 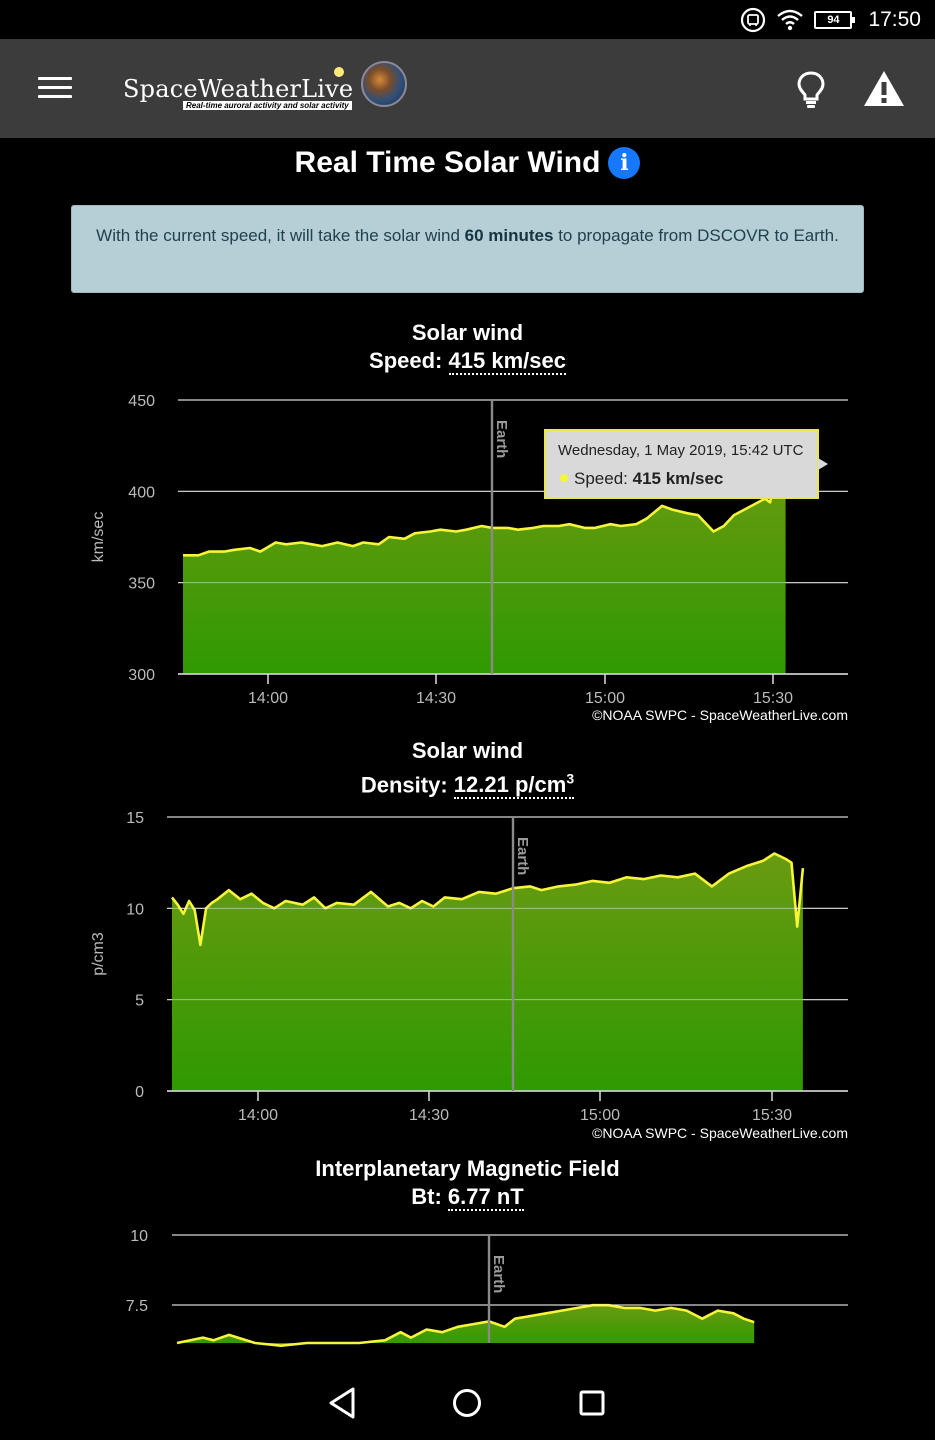 I want to click on imf-chart-heading: Interplanetary Magnetic Field, so click(x=467, y=1168).